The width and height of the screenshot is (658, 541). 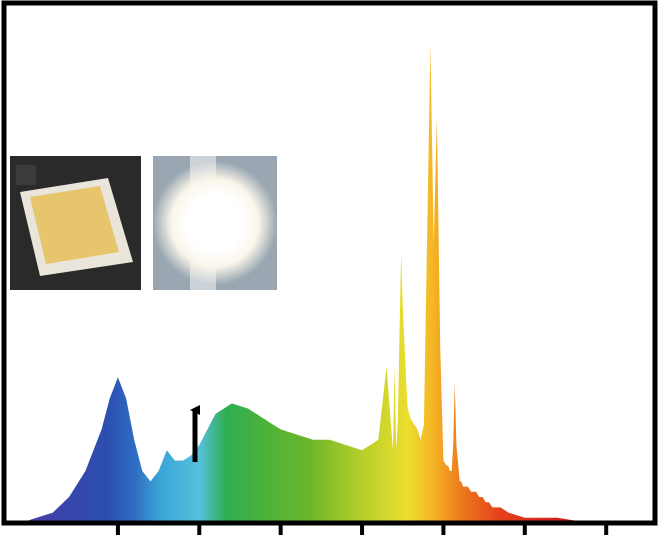 What do you see at coordinates (75, 223) in the screenshot?
I see `led-package-off-photo` at bounding box center [75, 223].